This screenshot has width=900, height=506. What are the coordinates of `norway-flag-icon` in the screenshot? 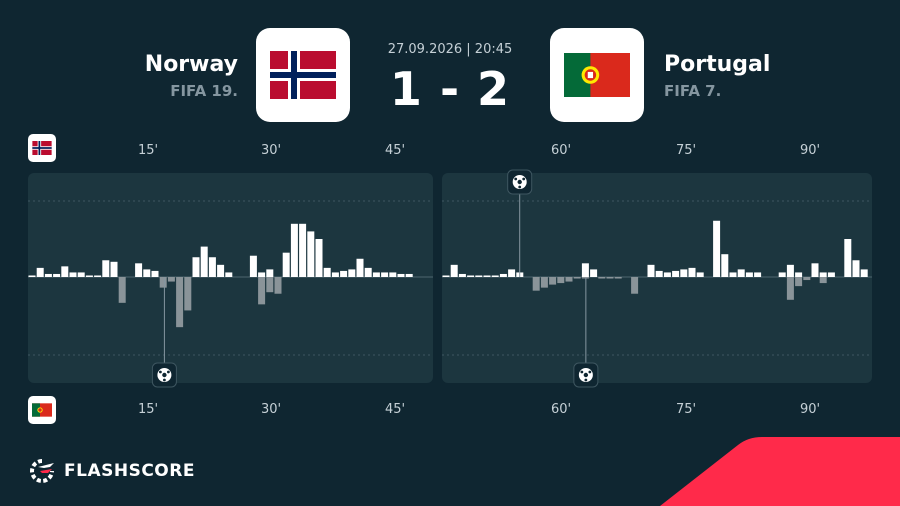 It's located at (303, 75).